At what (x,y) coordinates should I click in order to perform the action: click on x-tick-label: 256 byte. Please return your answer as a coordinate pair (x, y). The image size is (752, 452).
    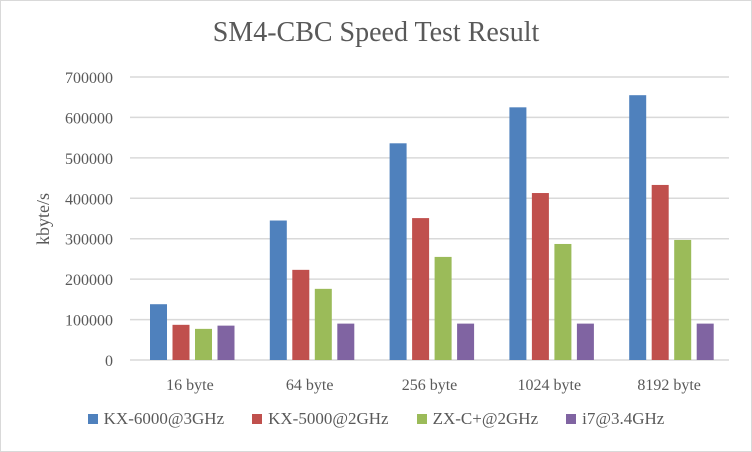
    Looking at the image, I should click on (430, 385).